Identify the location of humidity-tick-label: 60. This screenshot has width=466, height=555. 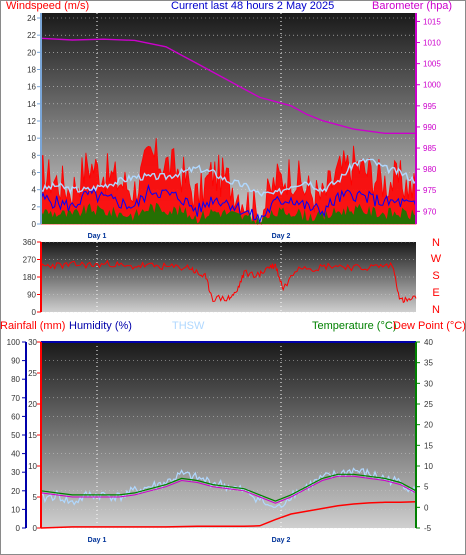
(15, 416).